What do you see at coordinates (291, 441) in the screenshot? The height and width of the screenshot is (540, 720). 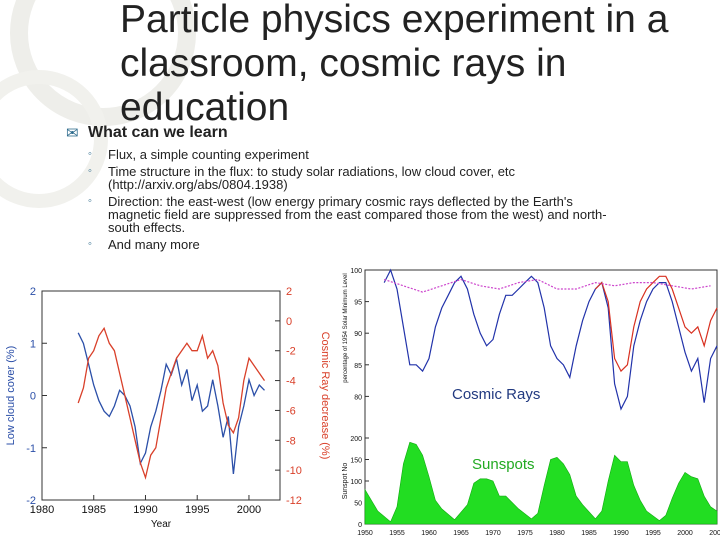 I see `y-right-tick-label: -8` at bounding box center [291, 441].